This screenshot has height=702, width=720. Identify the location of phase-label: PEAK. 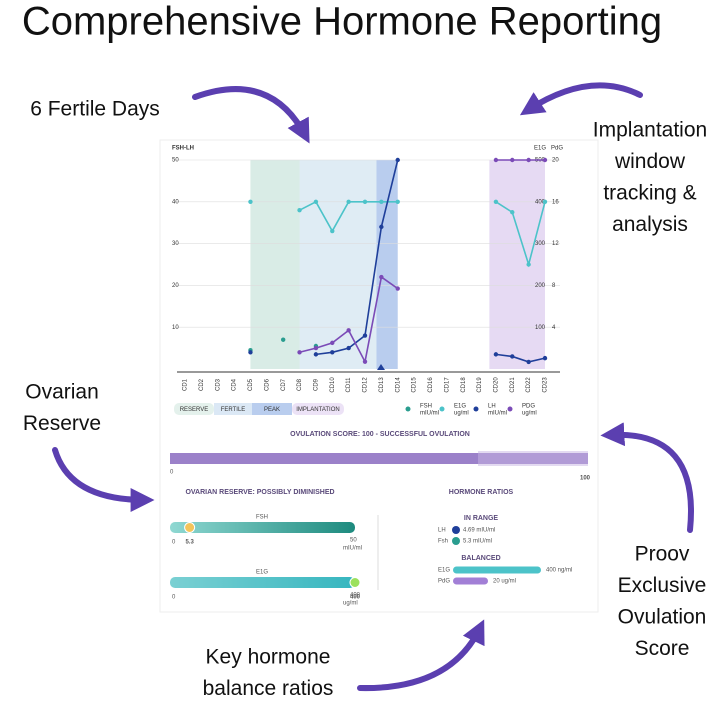
(272, 410).